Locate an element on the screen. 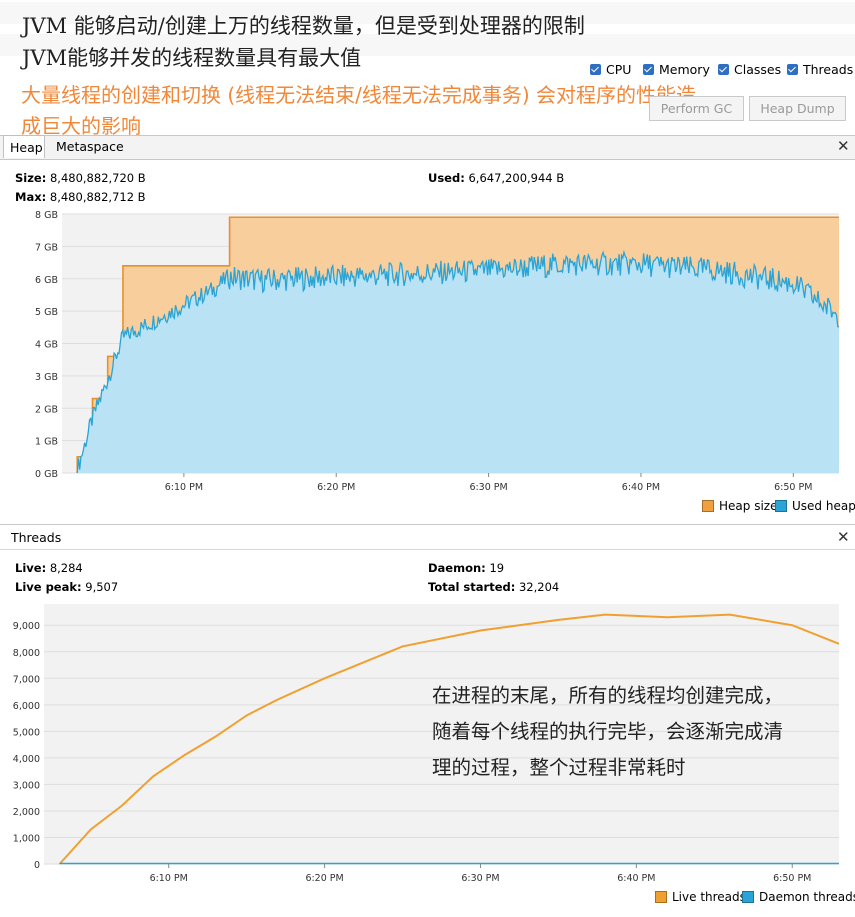  heap-size-stat: Size: 8,480,882,720 B is located at coordinates (80, 178).